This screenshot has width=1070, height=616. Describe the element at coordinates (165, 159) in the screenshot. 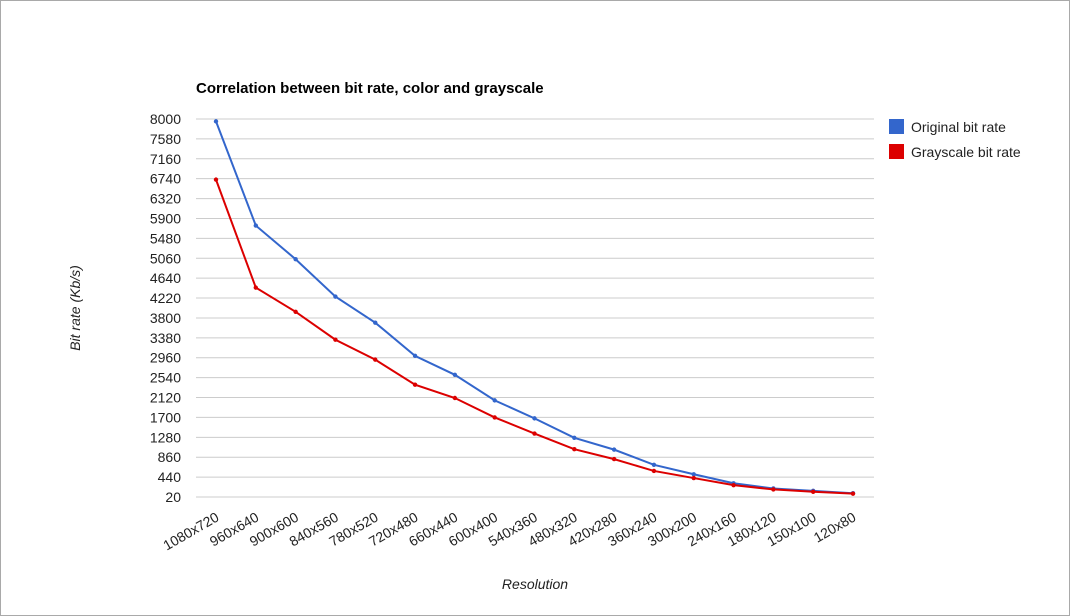

I see `y-tick-label: 7160` at that location.